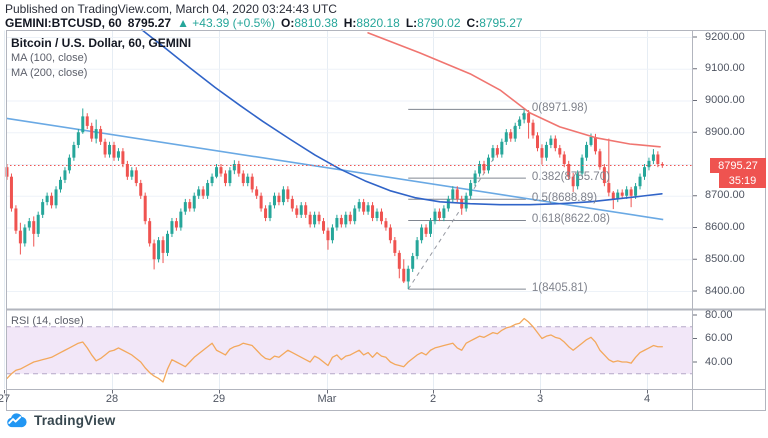  Describe the element at coordinates (725, 36) in the screenshot. I see `price-tick-label: 9200.00` at that location.